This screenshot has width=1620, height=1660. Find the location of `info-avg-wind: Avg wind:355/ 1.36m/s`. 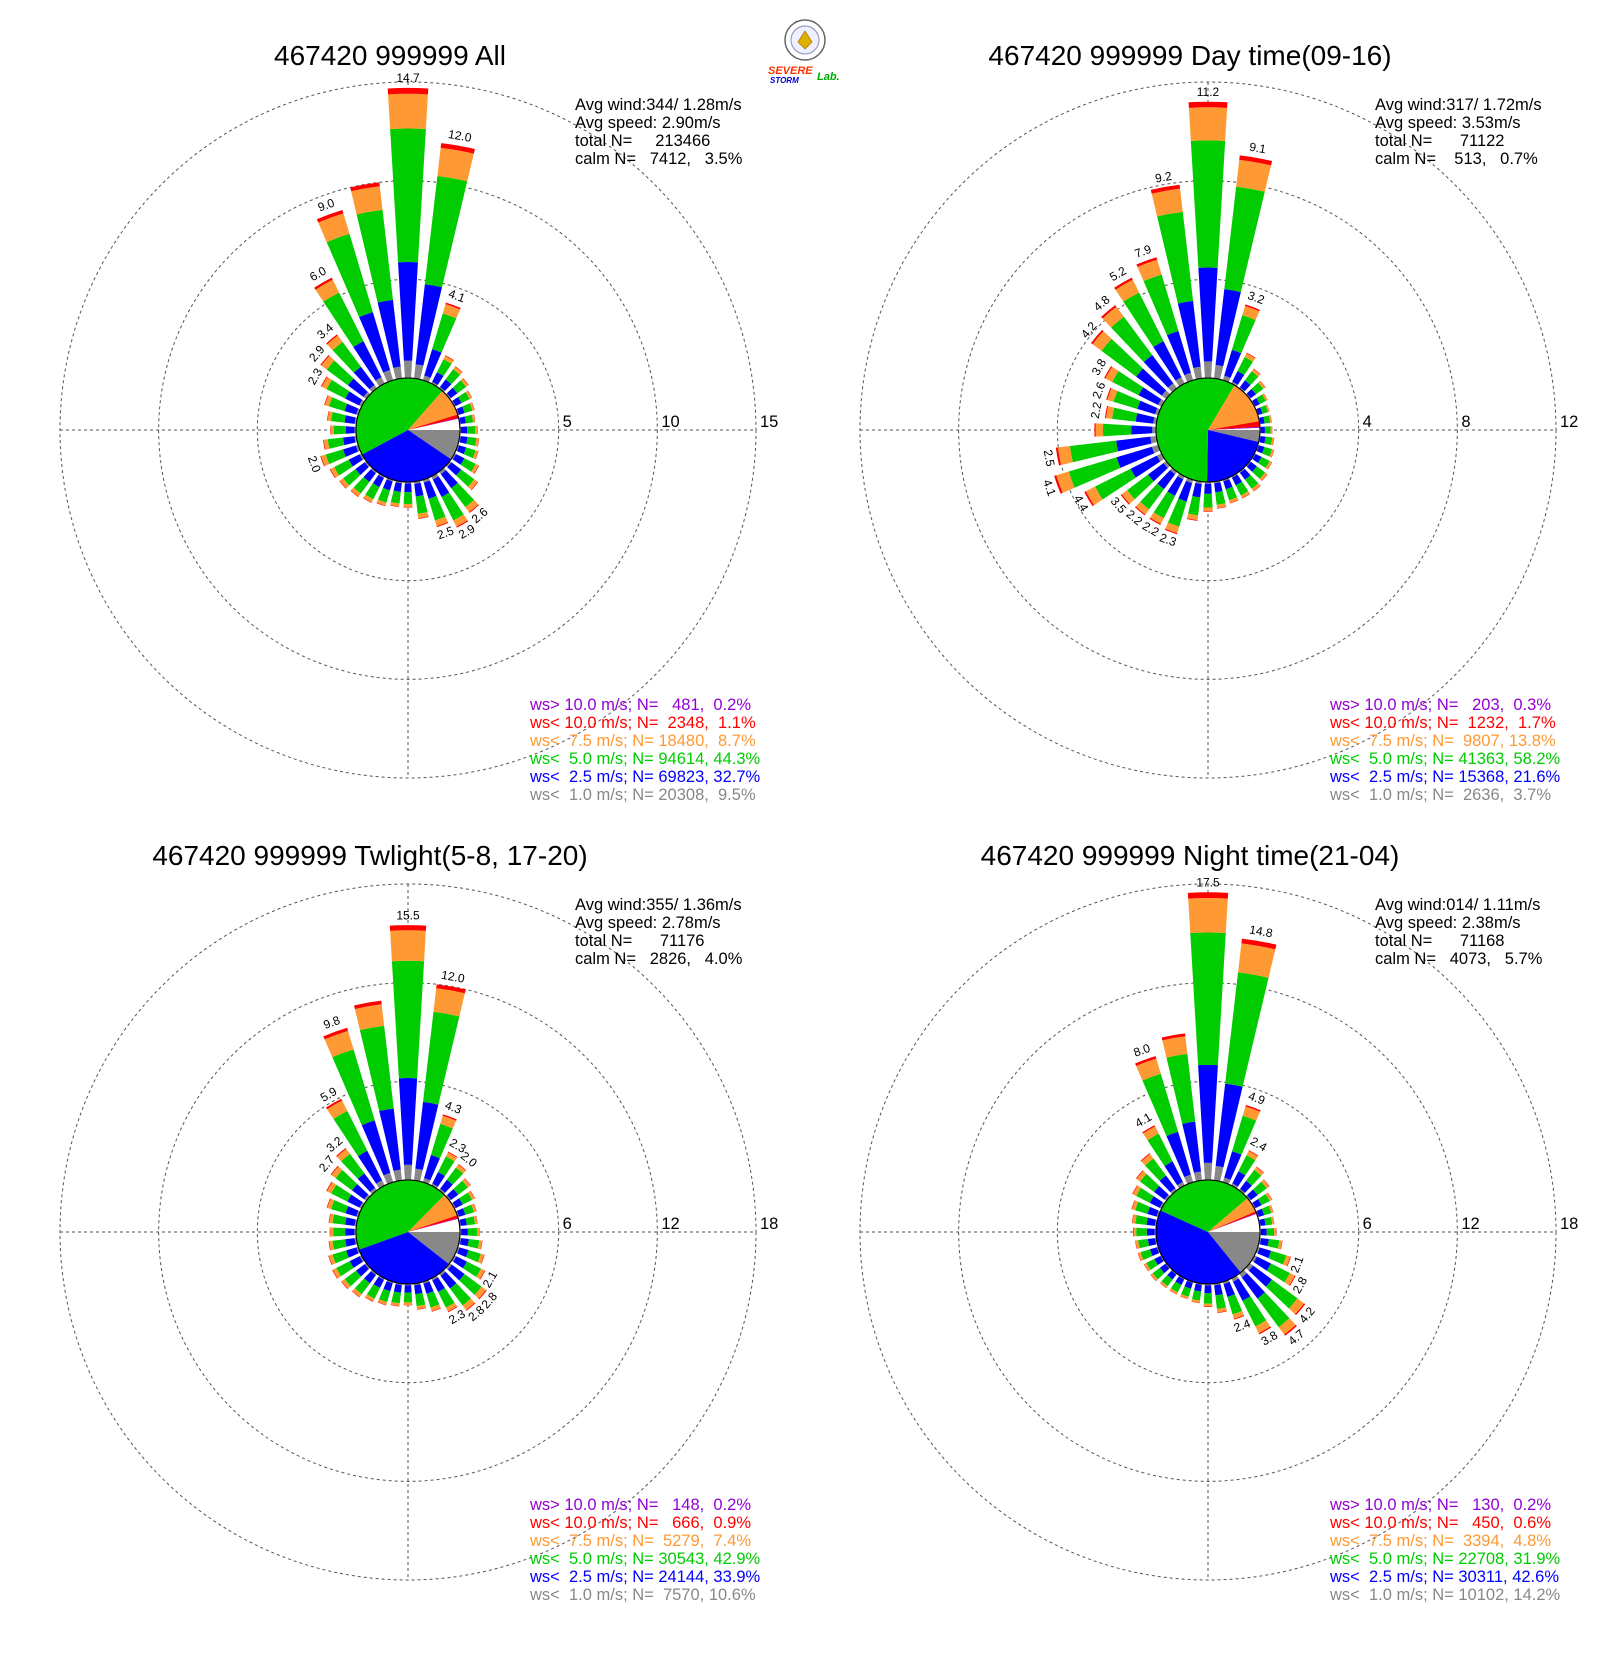

info-avg-wind: Avg wind:355/ 1.36m/s is located at coordinates (658, 905).